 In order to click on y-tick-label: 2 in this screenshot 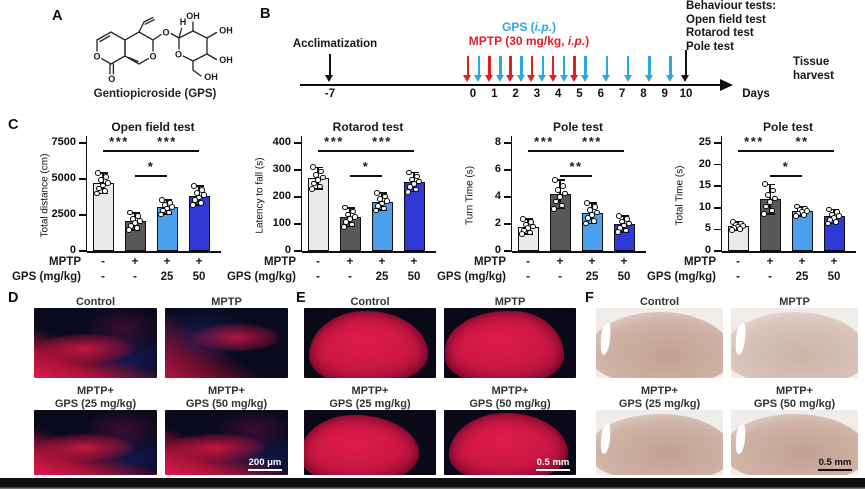, I will do `click(497, 223)`.